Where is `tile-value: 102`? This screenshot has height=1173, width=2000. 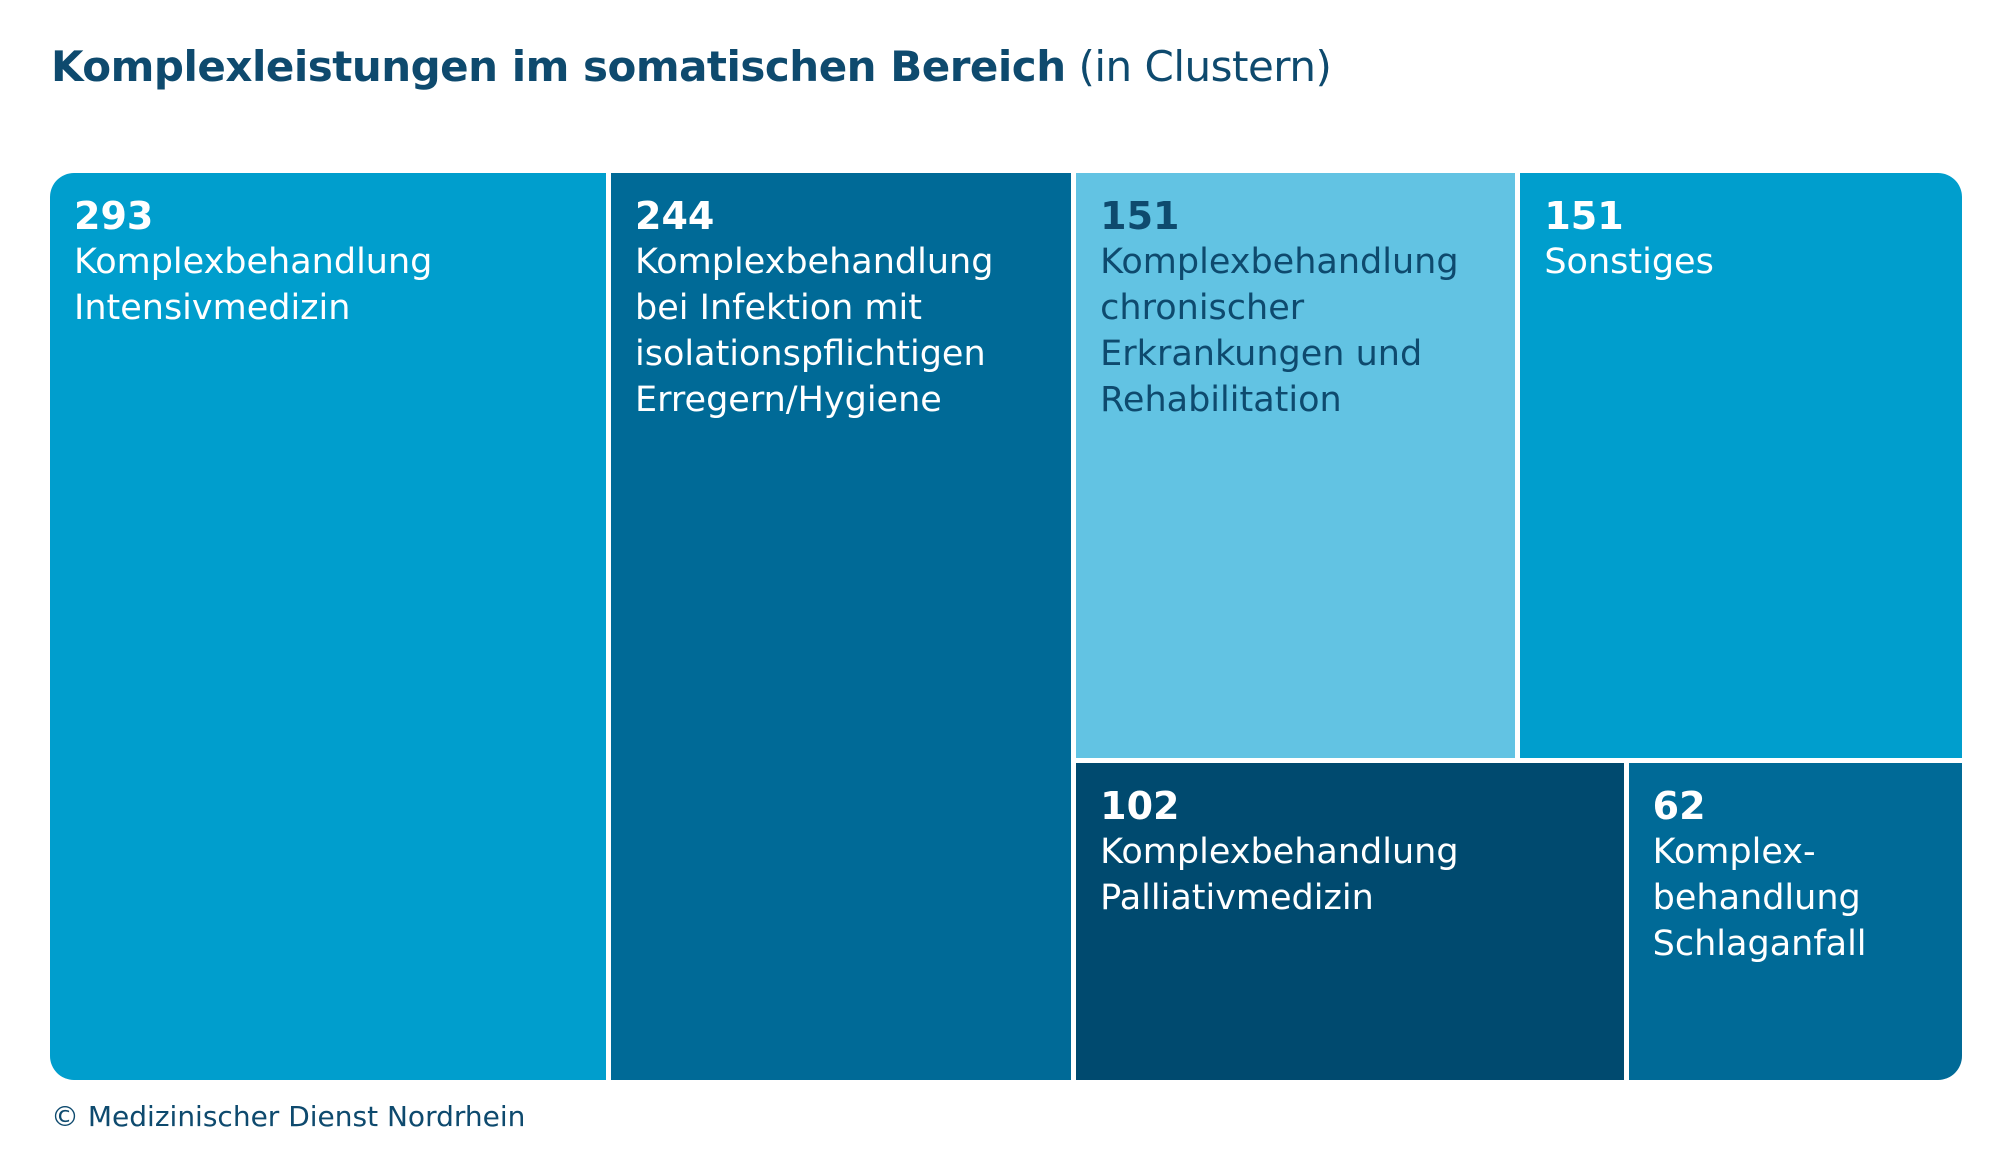
tile-value: 102 is located at coordinates (1140, 806).